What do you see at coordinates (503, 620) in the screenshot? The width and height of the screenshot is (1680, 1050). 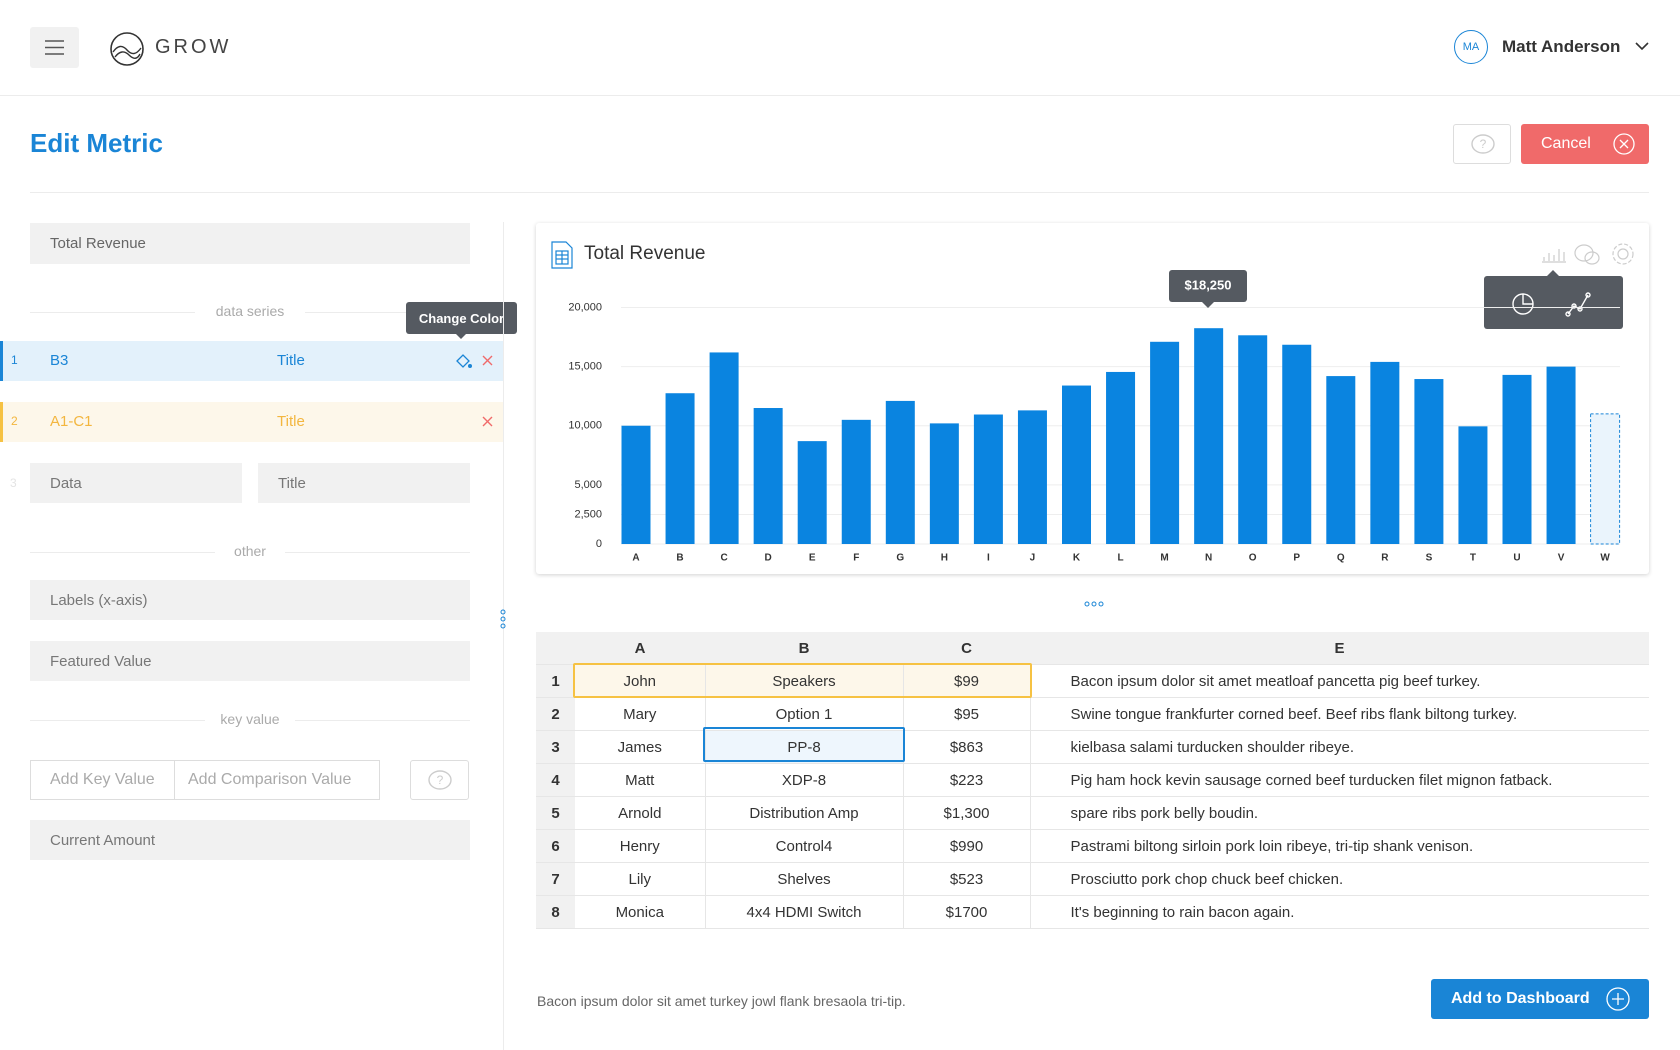 I see `resize-handle` at bounding box center [503, 620].